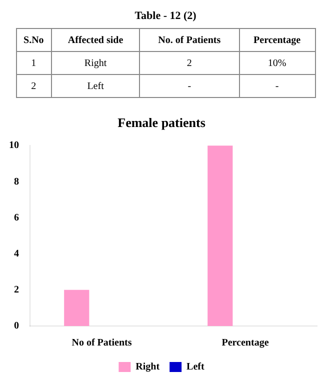  Describe the element at coordinates (277, 40) in the screenshot. I see `text: Percentage` at that location.